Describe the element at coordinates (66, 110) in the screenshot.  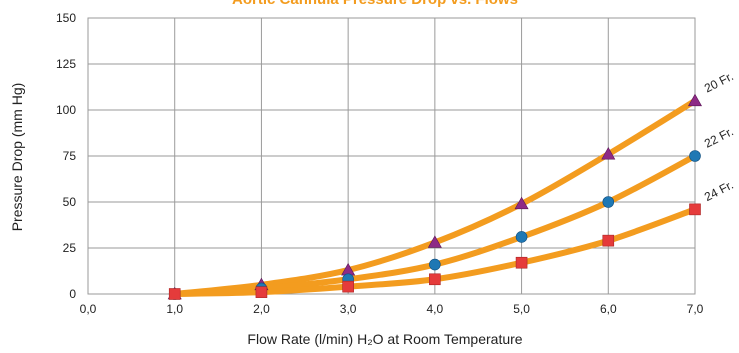
I see `y-tick-label: 100` at that location.